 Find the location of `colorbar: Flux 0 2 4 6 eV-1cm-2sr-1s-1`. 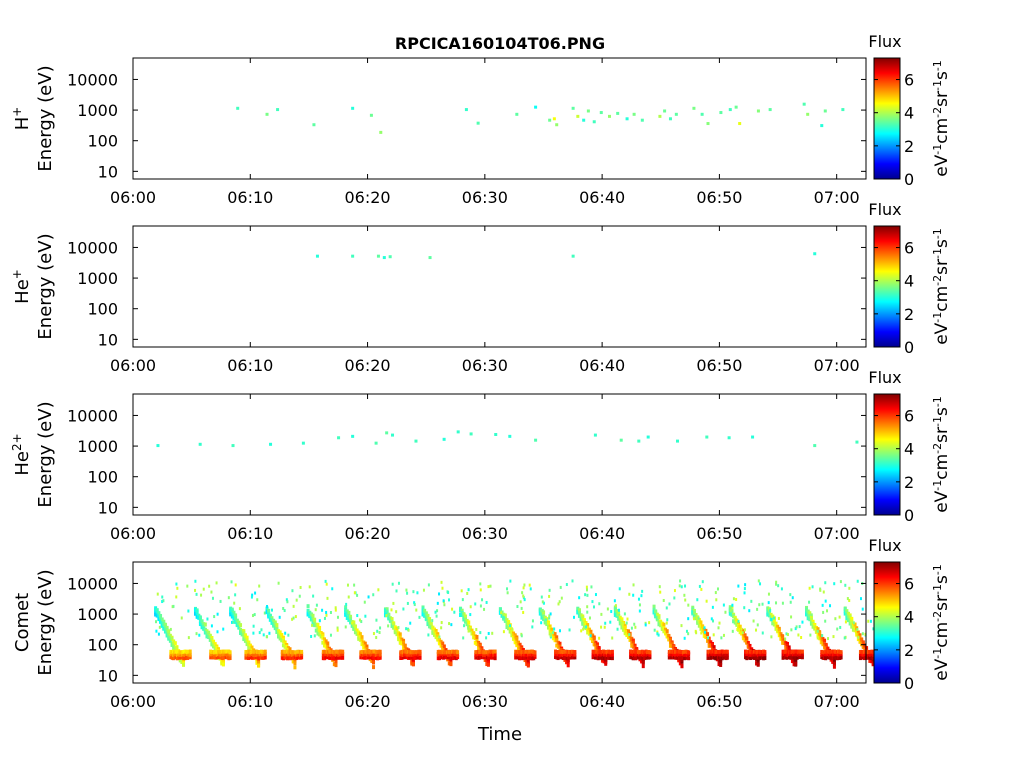

colorbar: Flux 0 2 4 6 eV-1cm-2sr-1s-1 is located at coordinates (910, 110).